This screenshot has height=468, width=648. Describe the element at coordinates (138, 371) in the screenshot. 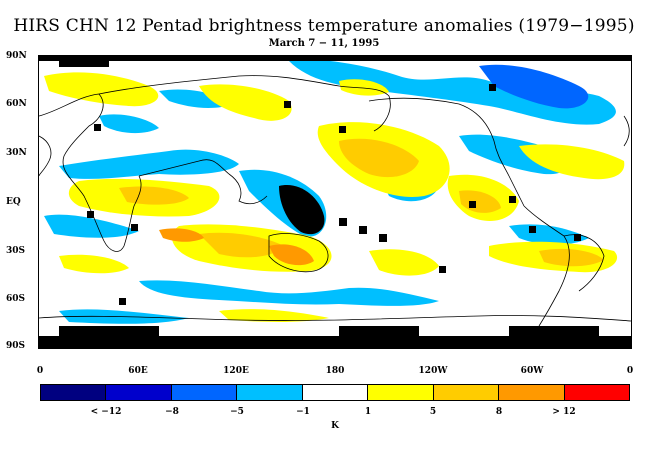

I see `lon-label-60e: 60E` at that location.